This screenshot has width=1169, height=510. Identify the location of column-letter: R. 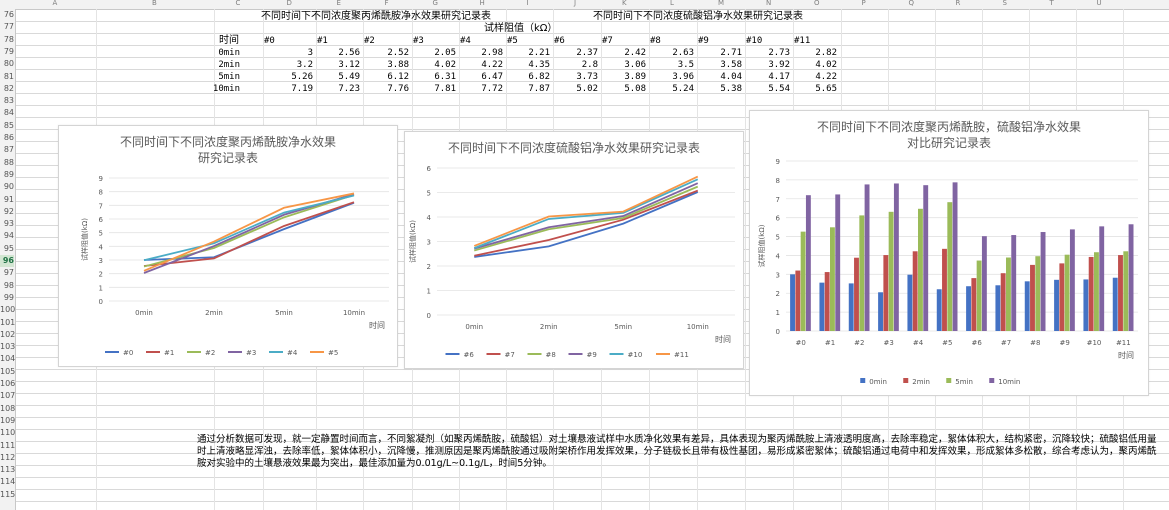
(958, 3).